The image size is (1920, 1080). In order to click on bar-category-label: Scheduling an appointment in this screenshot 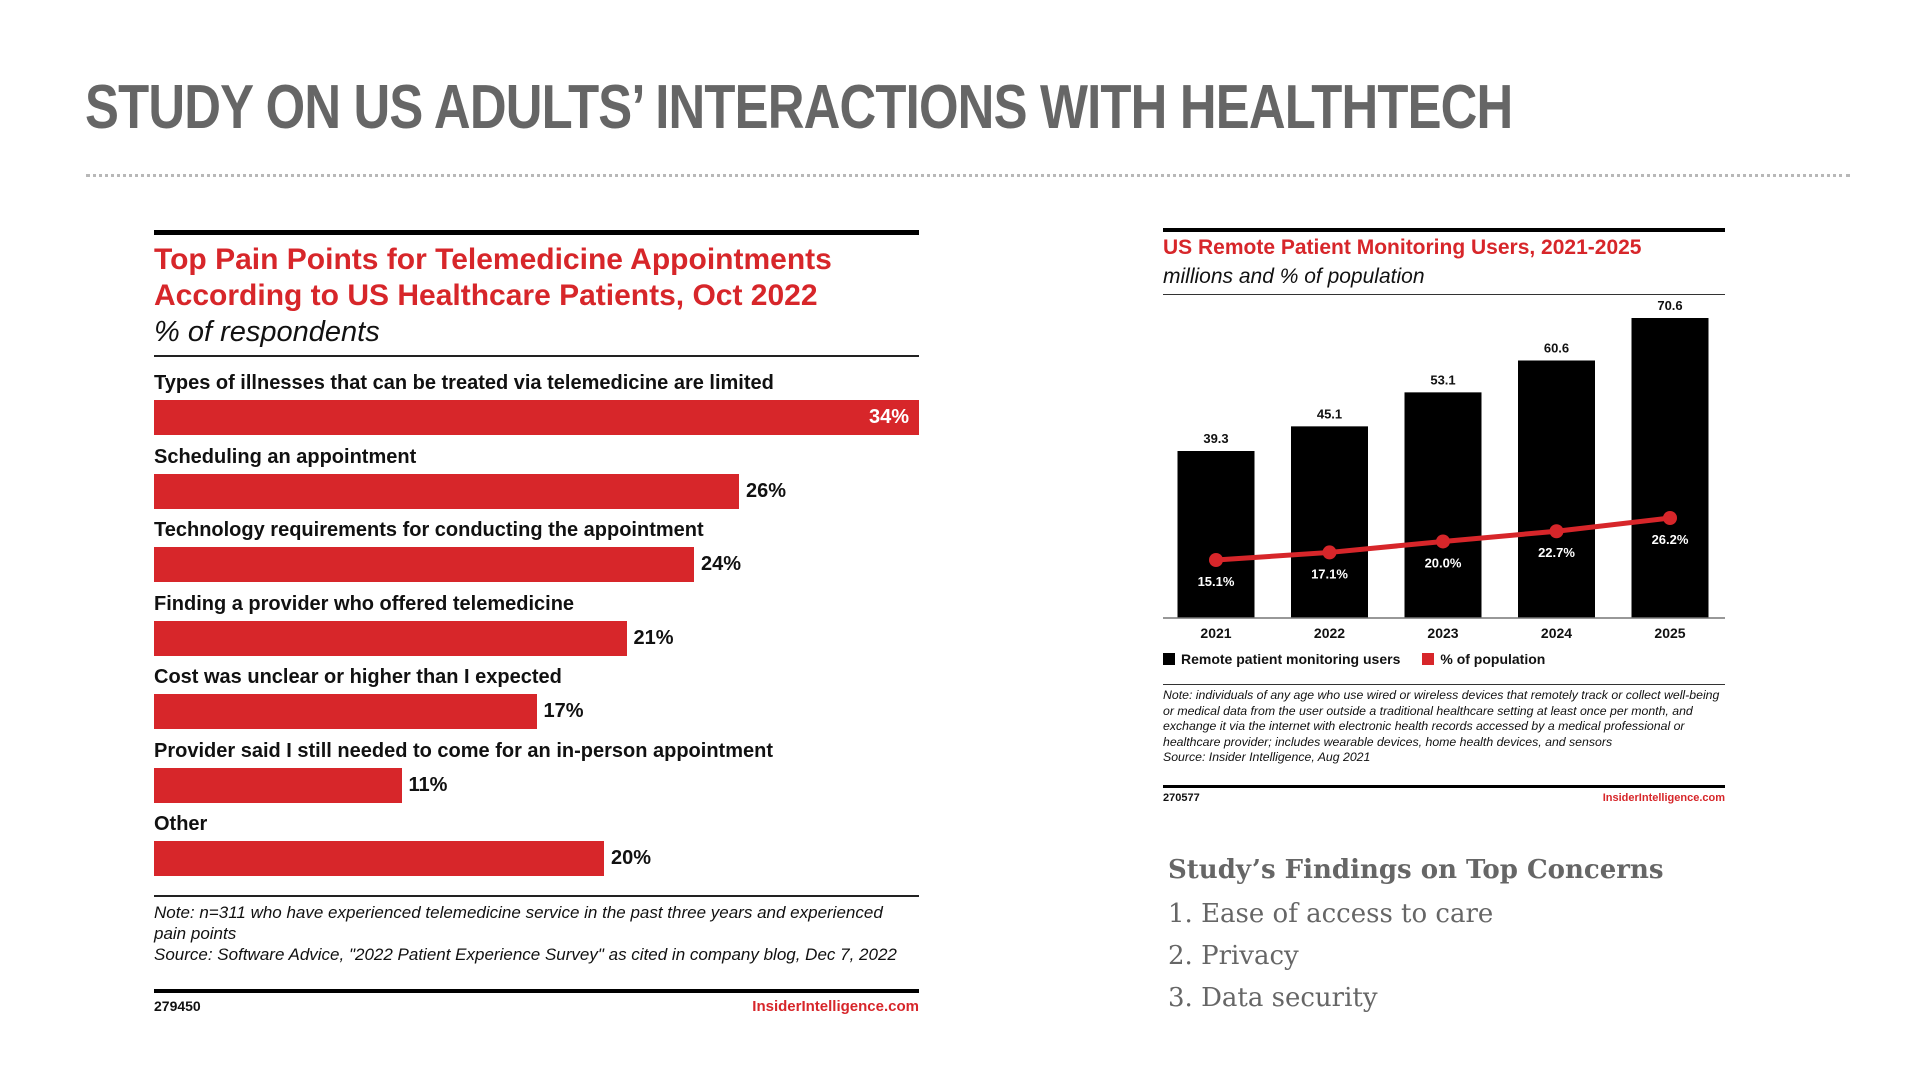, I will do `click(285, 456)`.